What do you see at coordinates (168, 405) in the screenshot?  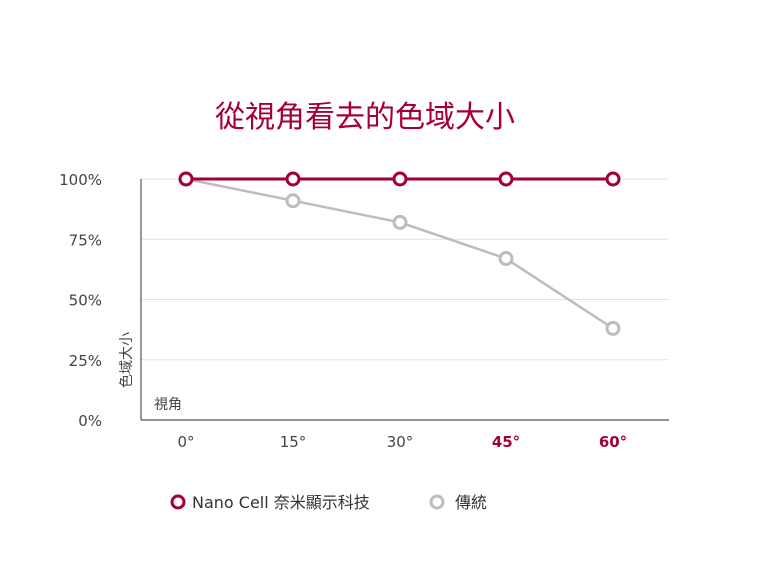 I see `x-axis-label: 視角` at bounding box center [168, 405].